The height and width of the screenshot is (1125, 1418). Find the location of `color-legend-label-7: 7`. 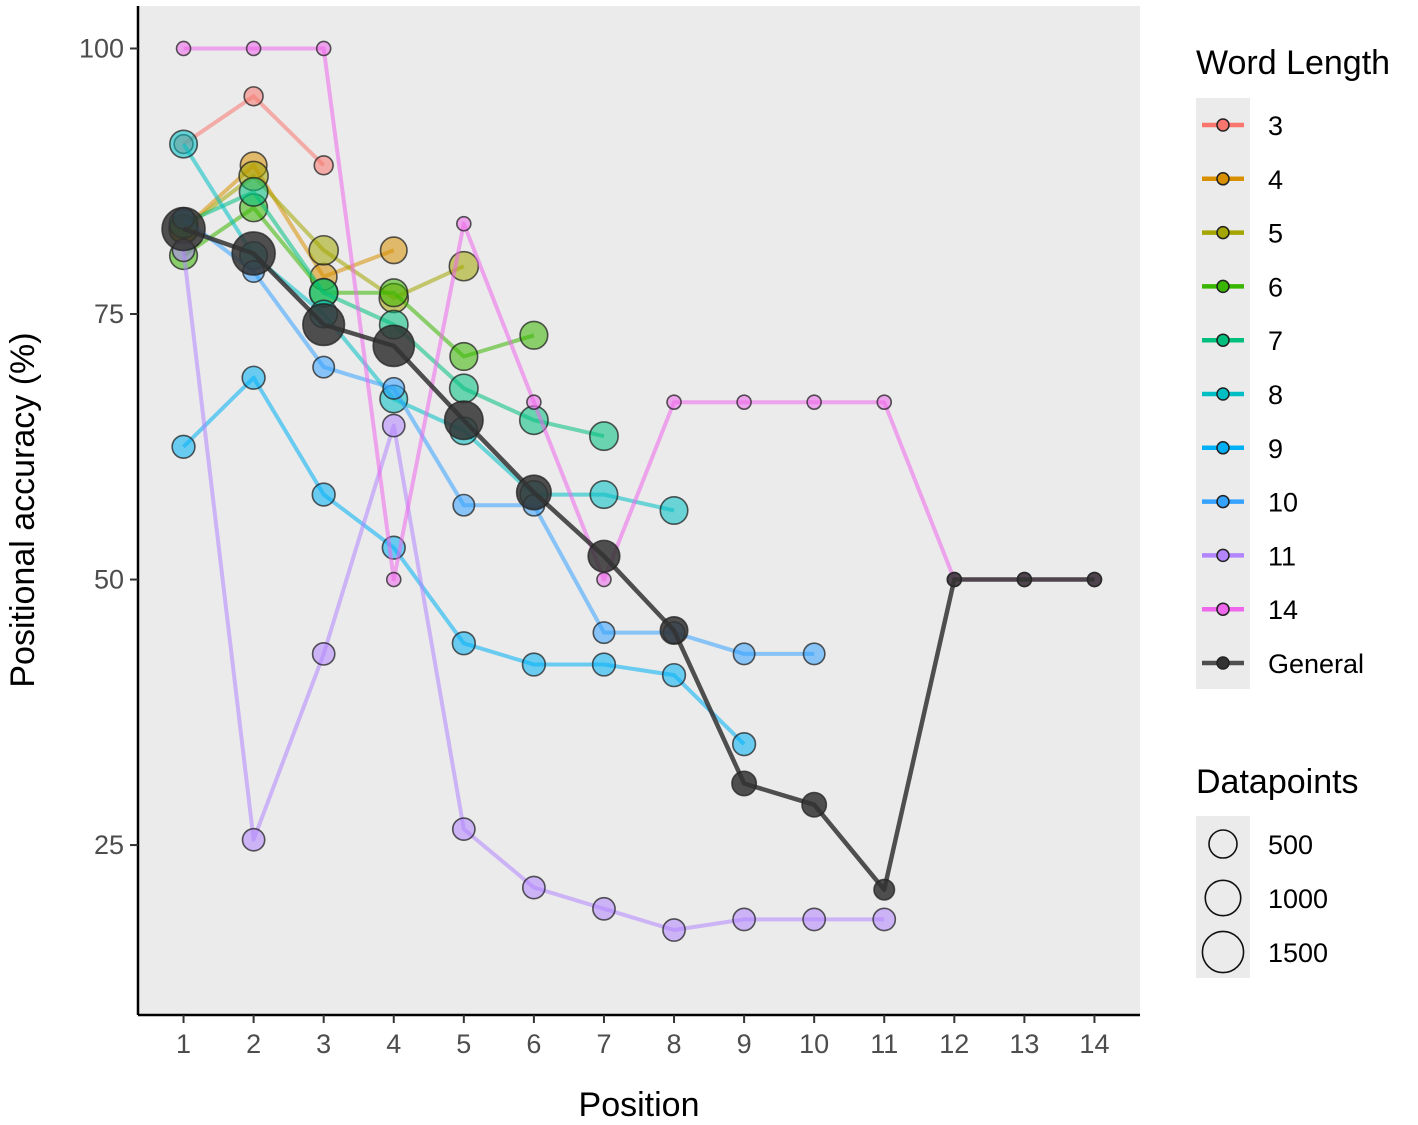

color-legend-label-7: 7 is located at coordinates (1275, 341).